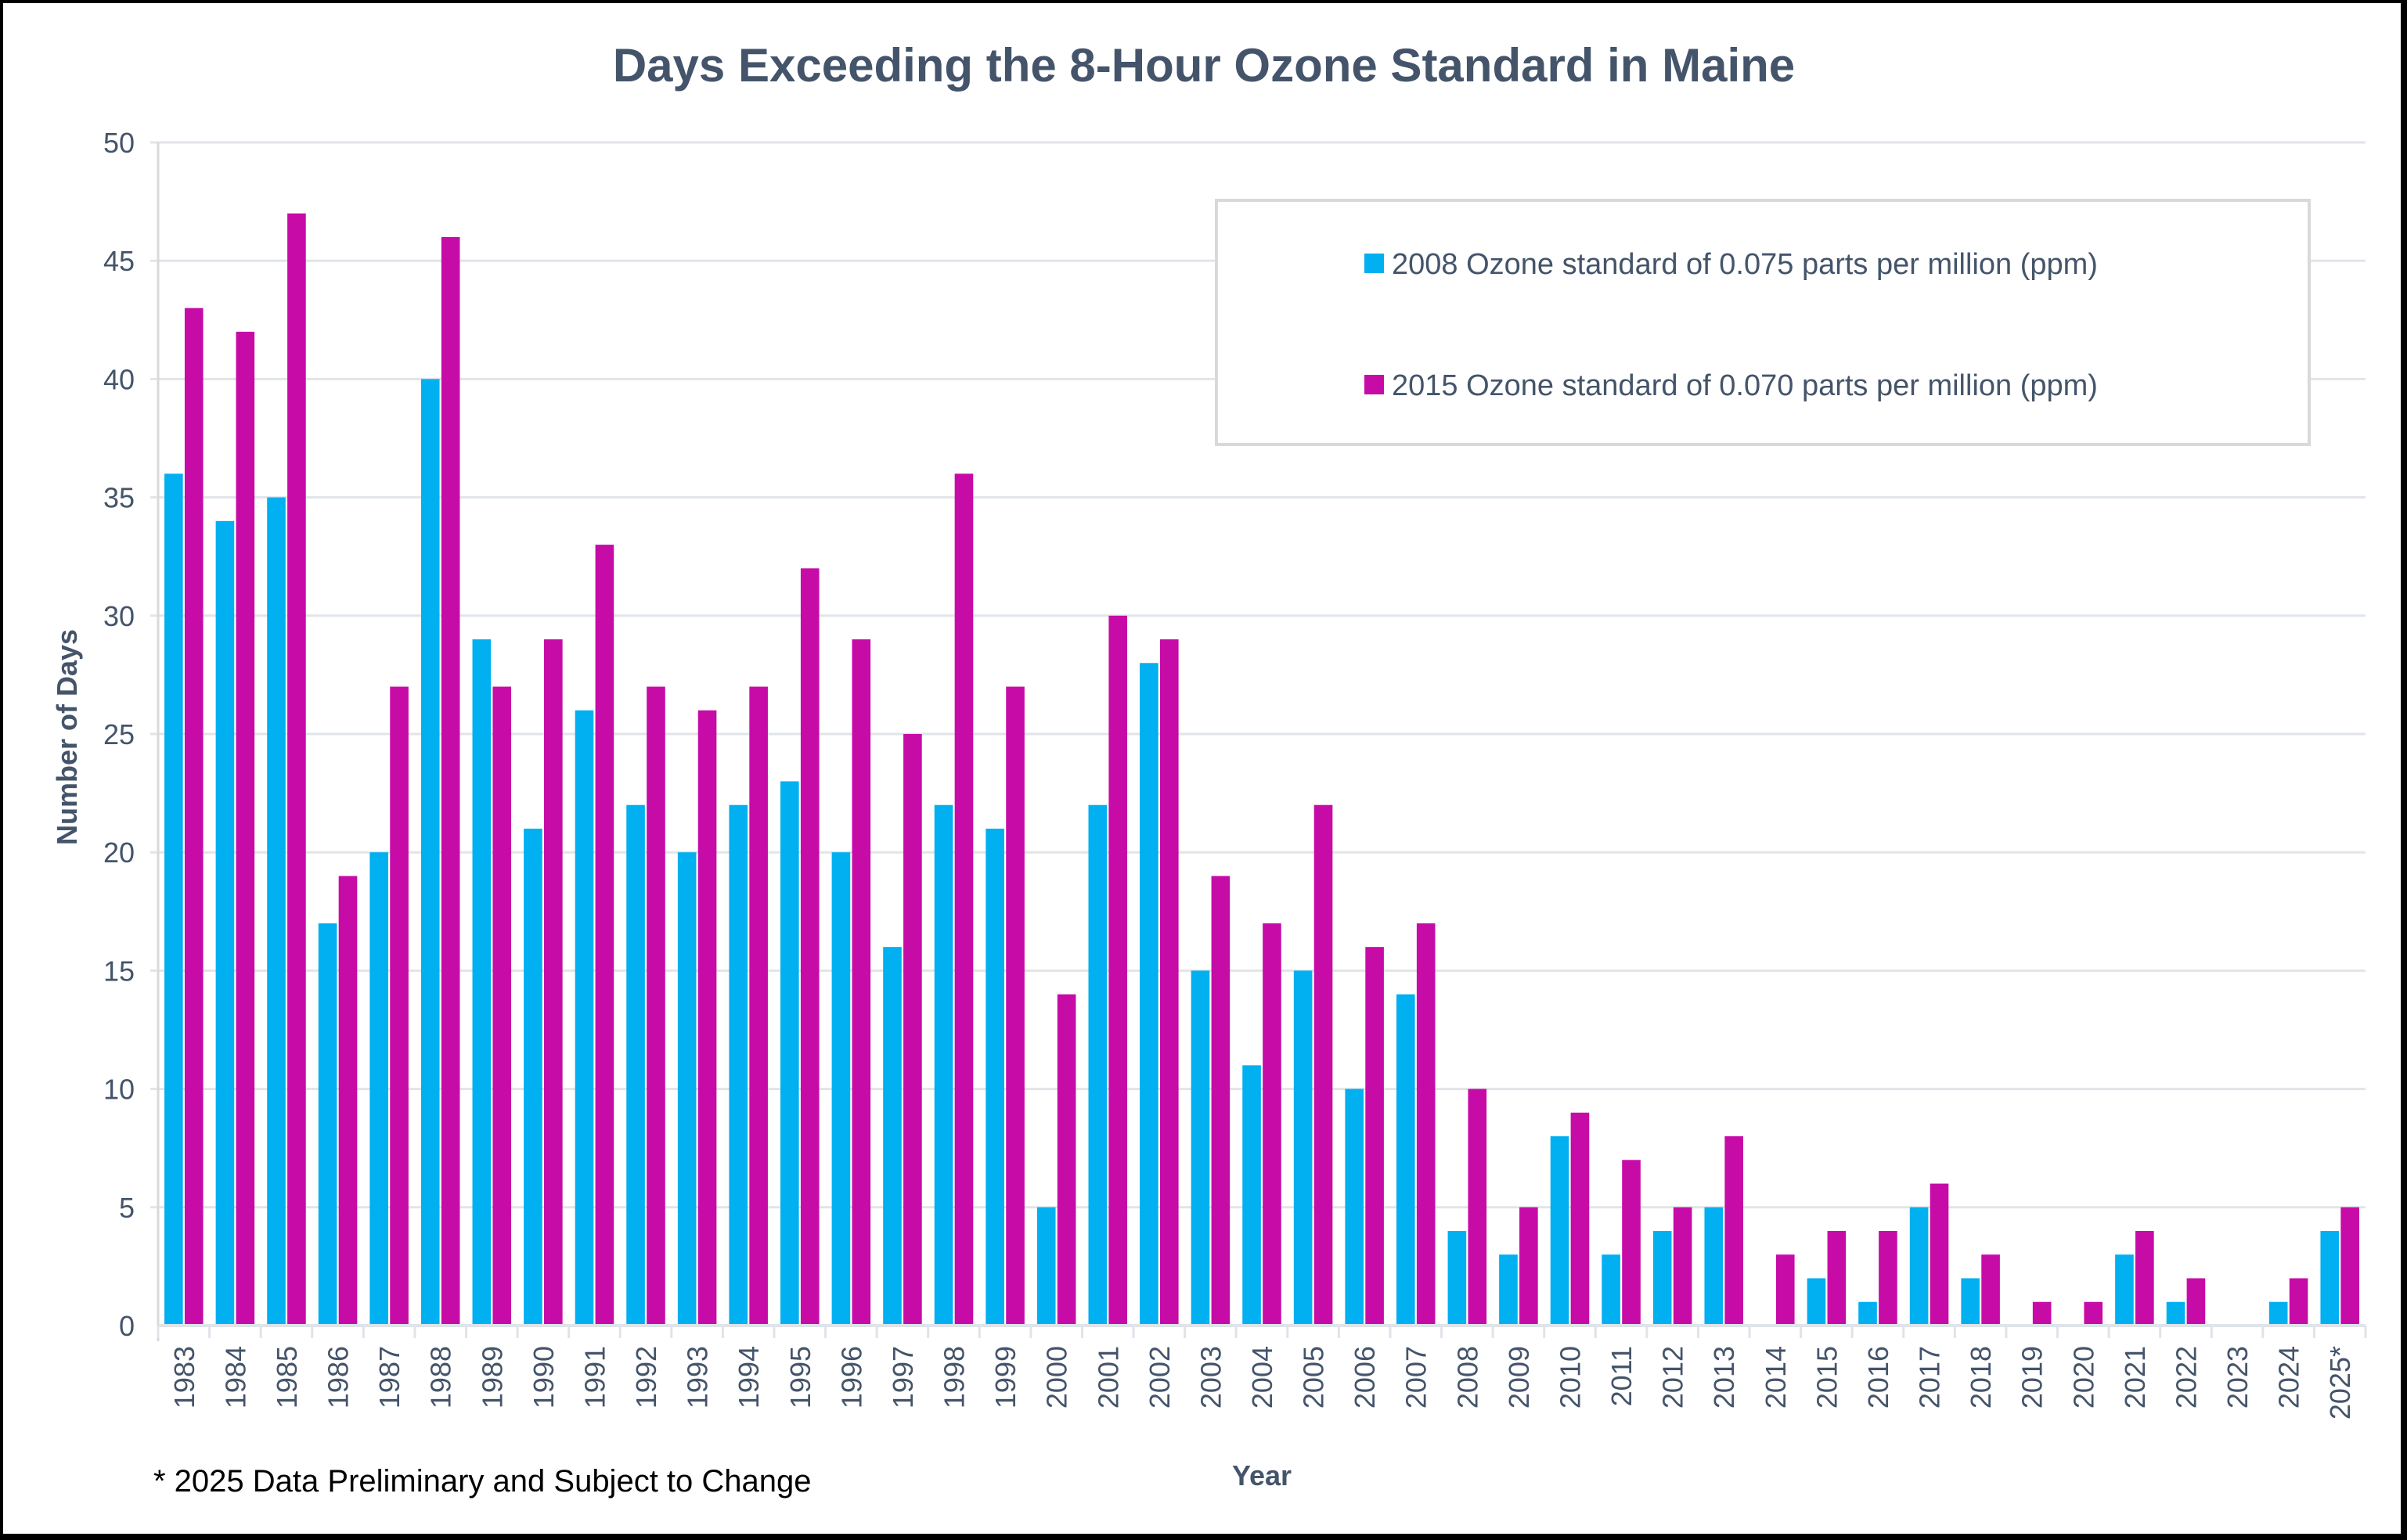  I want to click on x-tick-label: 2006, so click(1365, 1377).